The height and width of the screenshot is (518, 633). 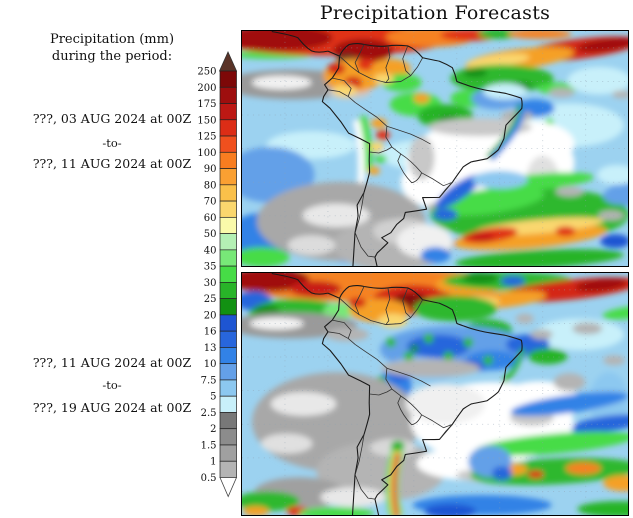 What do you see at coordinates (112, 39) in the screenshot?
I see `colorbar-caption-line1: Precipitation (mm)` at bounding box center [112, 39].